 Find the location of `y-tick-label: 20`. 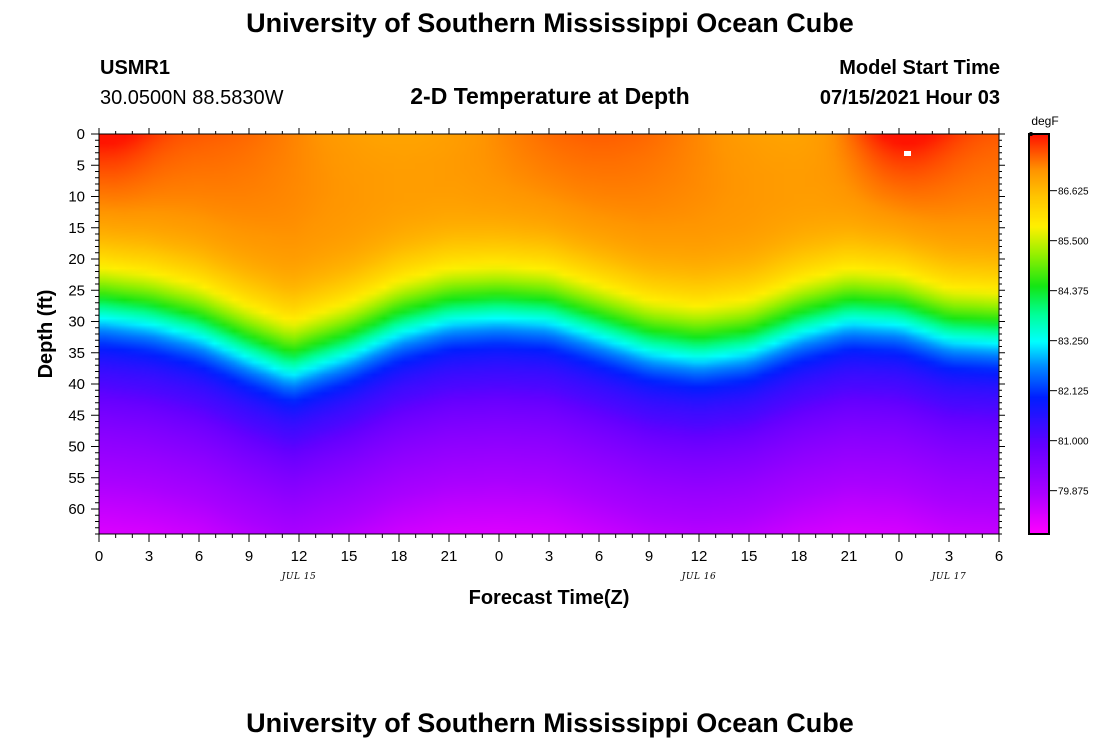

y-tick-label: 20 is located at coordinates (76, 259).